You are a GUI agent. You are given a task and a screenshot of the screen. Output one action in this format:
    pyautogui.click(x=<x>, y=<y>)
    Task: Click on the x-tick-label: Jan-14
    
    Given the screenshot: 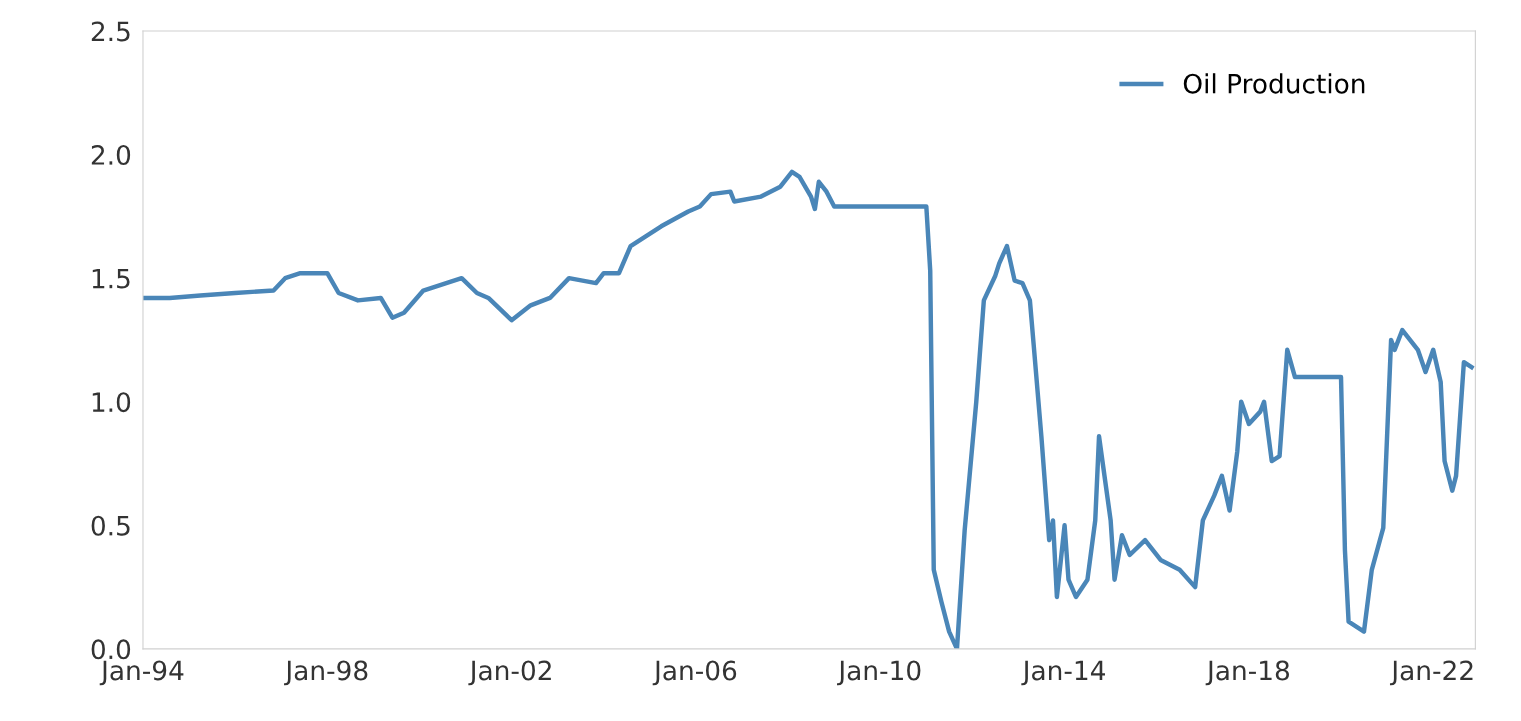 What is the action you would take?
    pyautogui.click(x=1063, y=673)
    